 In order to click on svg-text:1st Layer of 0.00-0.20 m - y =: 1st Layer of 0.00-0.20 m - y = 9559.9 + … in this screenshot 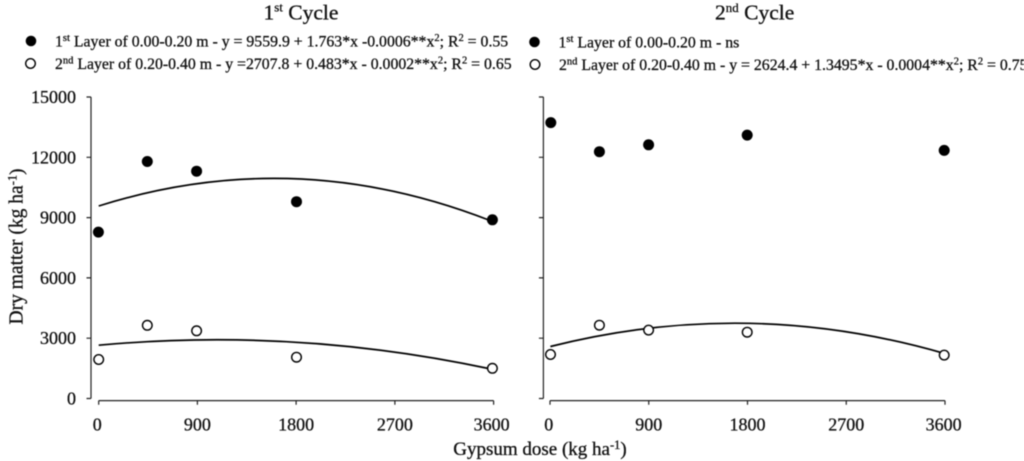, I will do `click(281, 42)`.